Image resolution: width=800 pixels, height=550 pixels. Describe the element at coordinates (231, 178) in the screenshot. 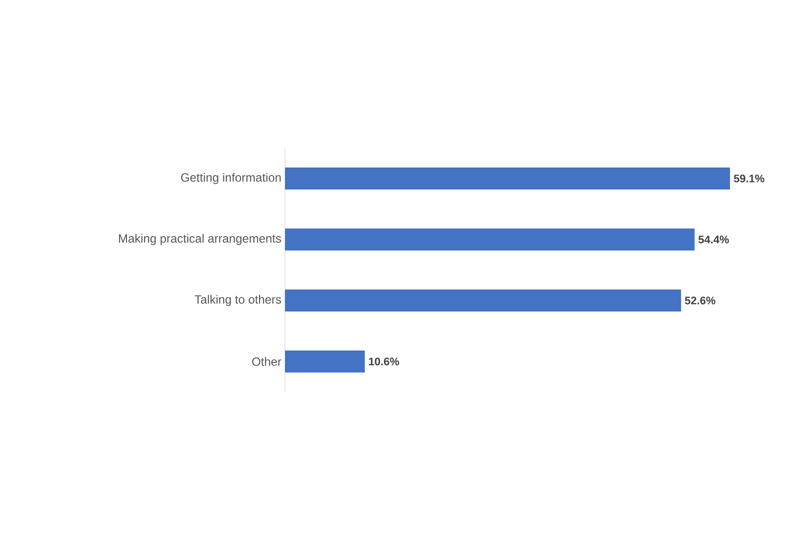

I see `y-tick-label: Getting information` at that location.